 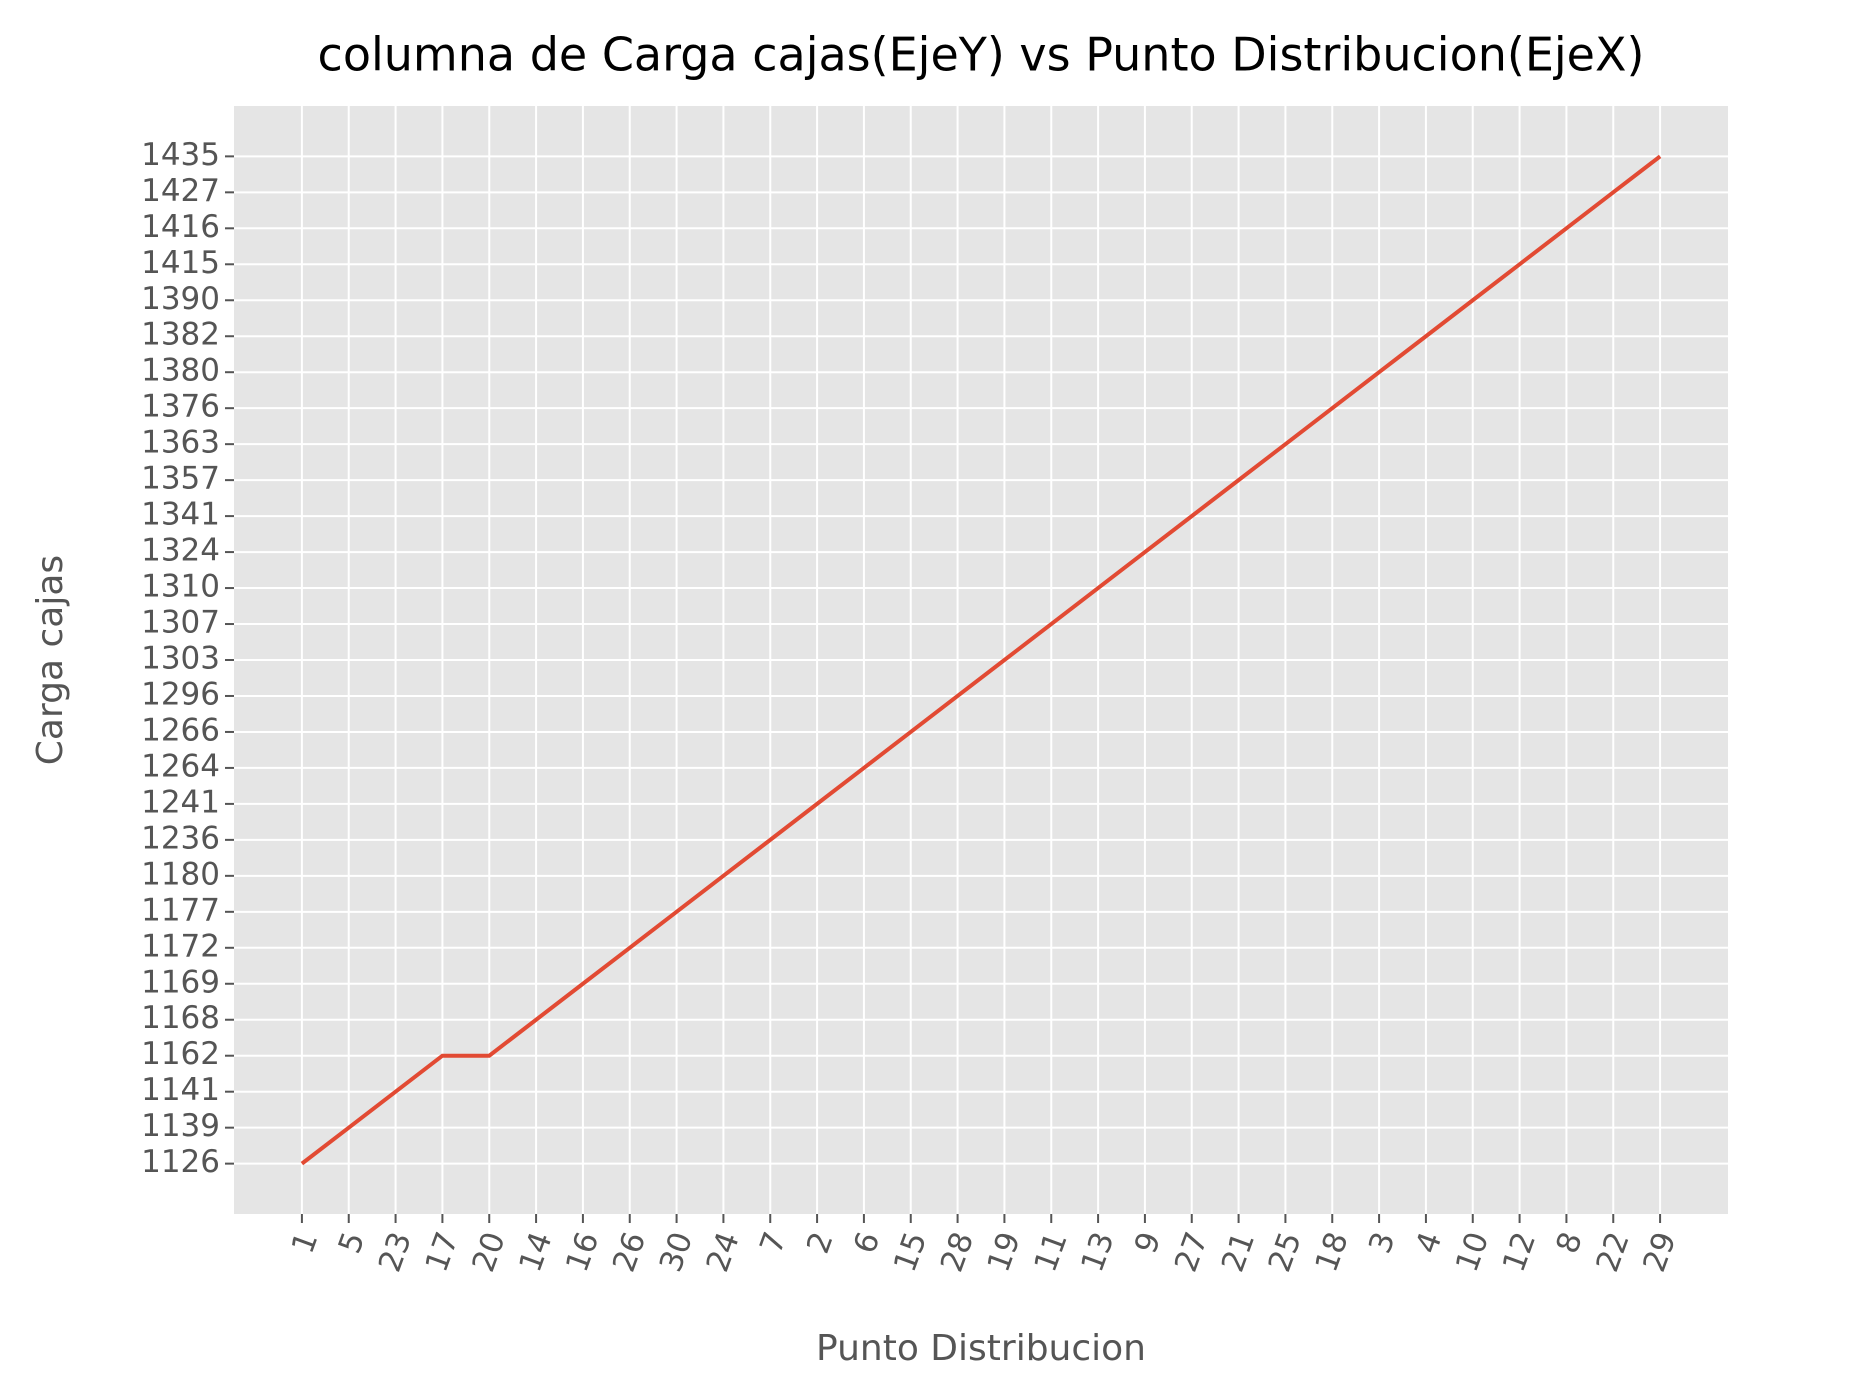 I want to click on x-tick-label: 28, so click(x=957, y=1251).